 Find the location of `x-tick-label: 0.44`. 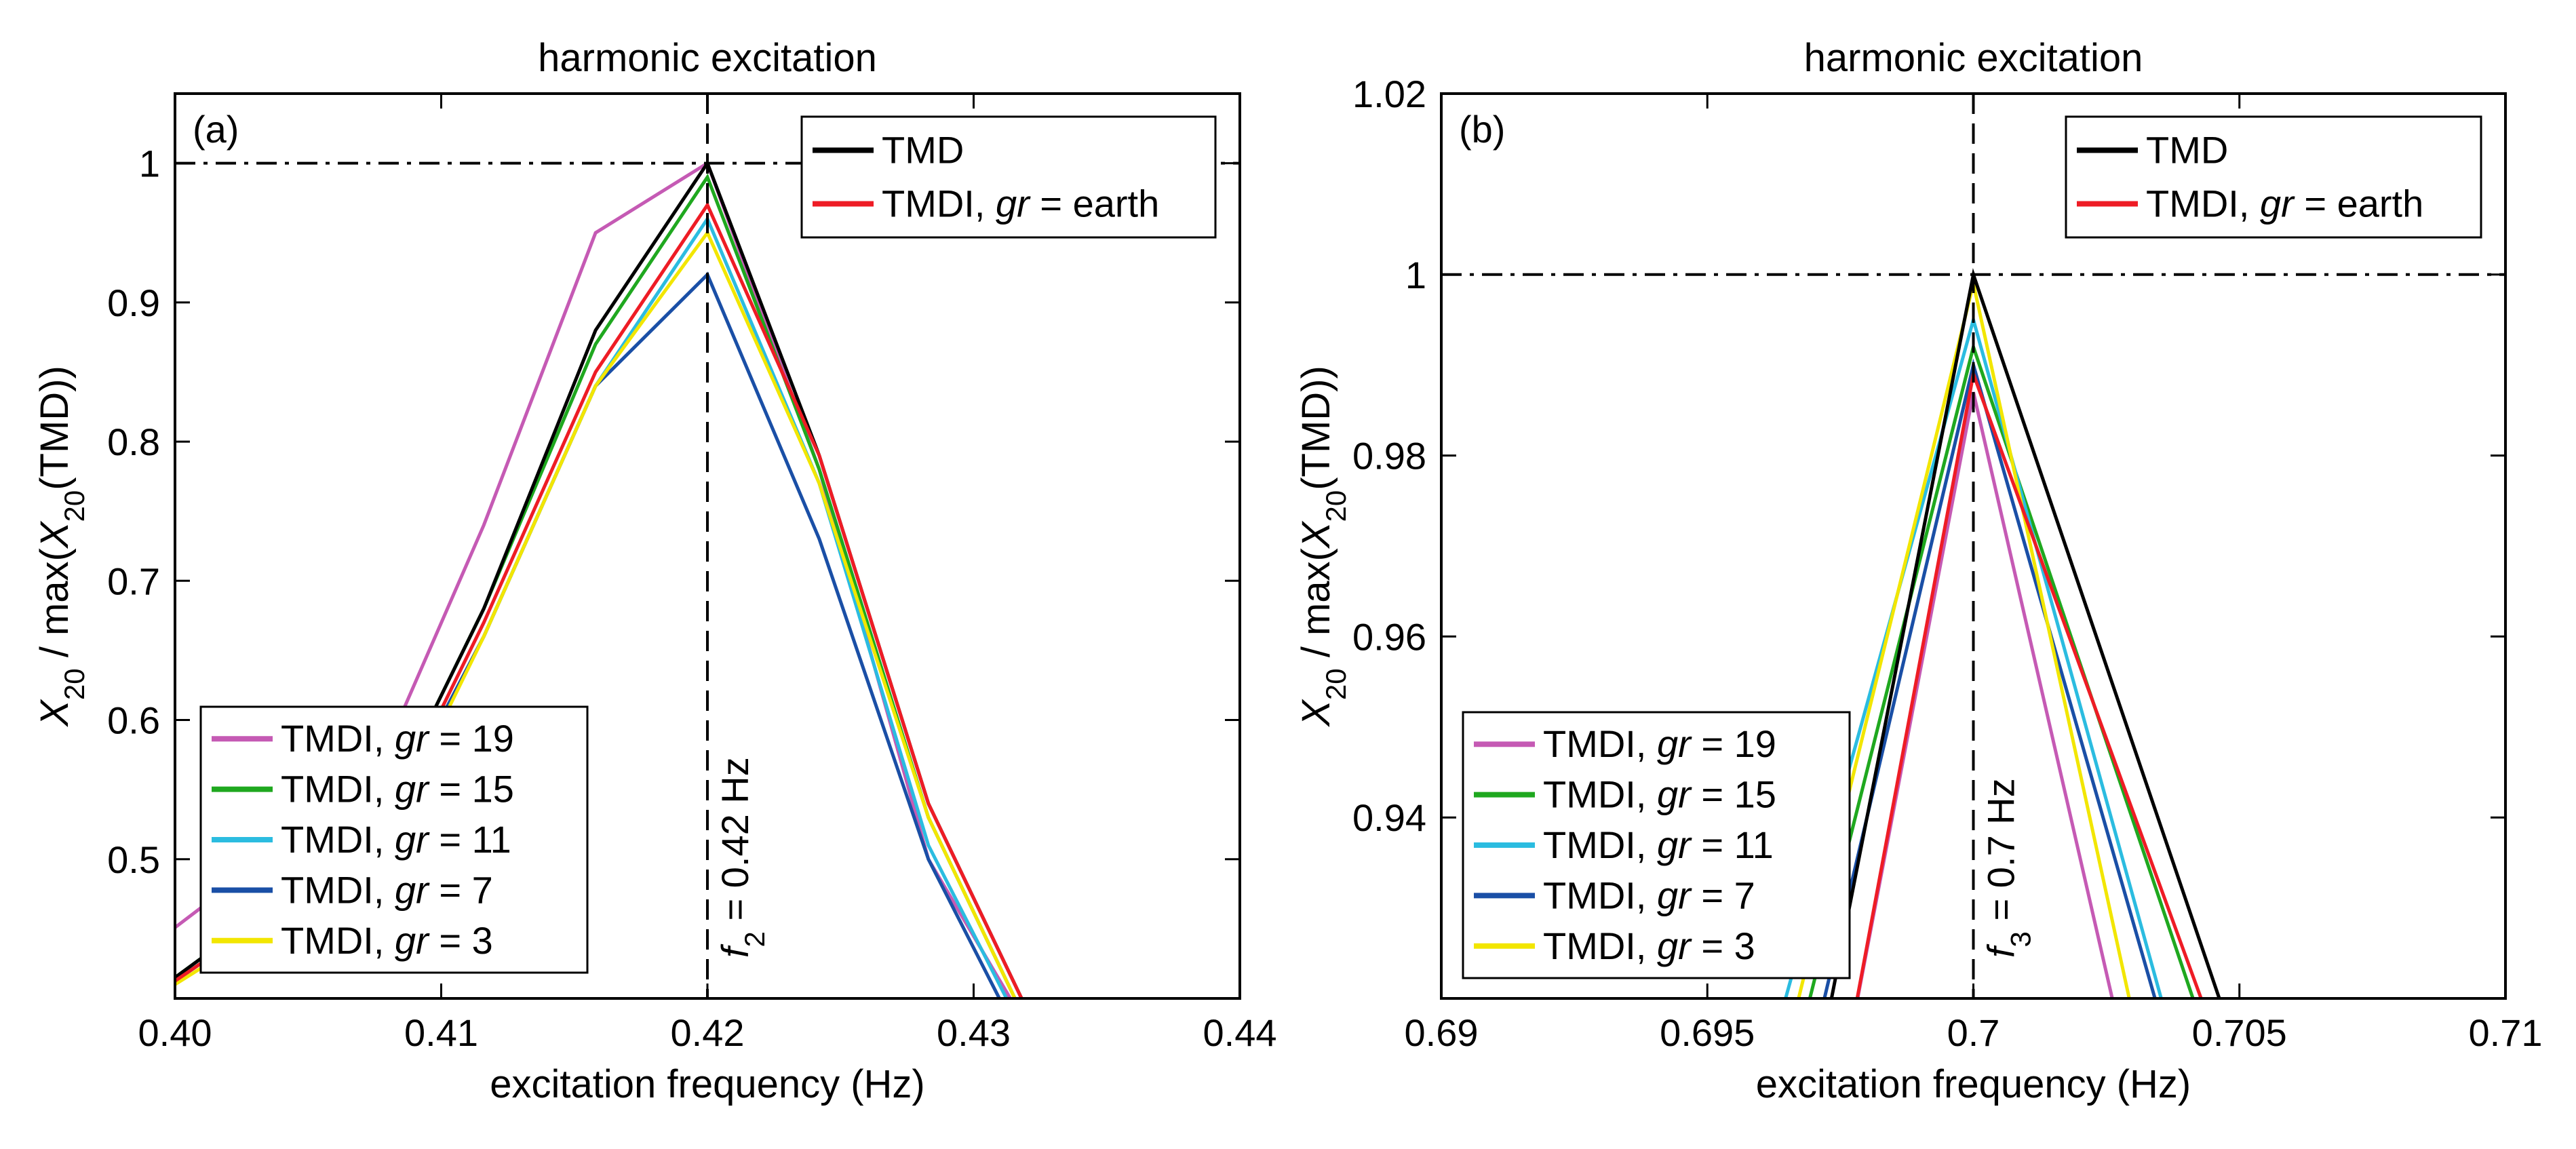

x-tick-label: 0.44 is located at coordinates (1240, 1032).